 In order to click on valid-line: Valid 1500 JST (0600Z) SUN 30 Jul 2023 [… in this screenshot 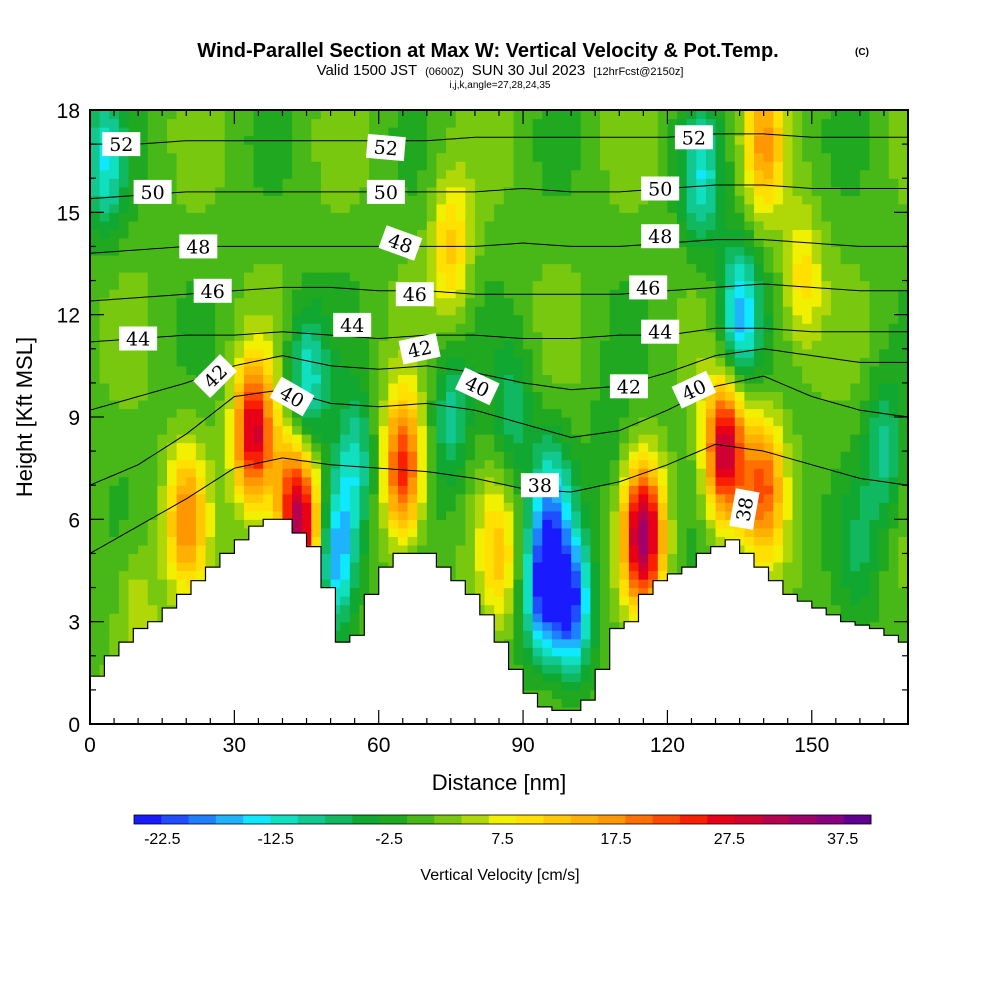, I will do `click(500, 70)`.